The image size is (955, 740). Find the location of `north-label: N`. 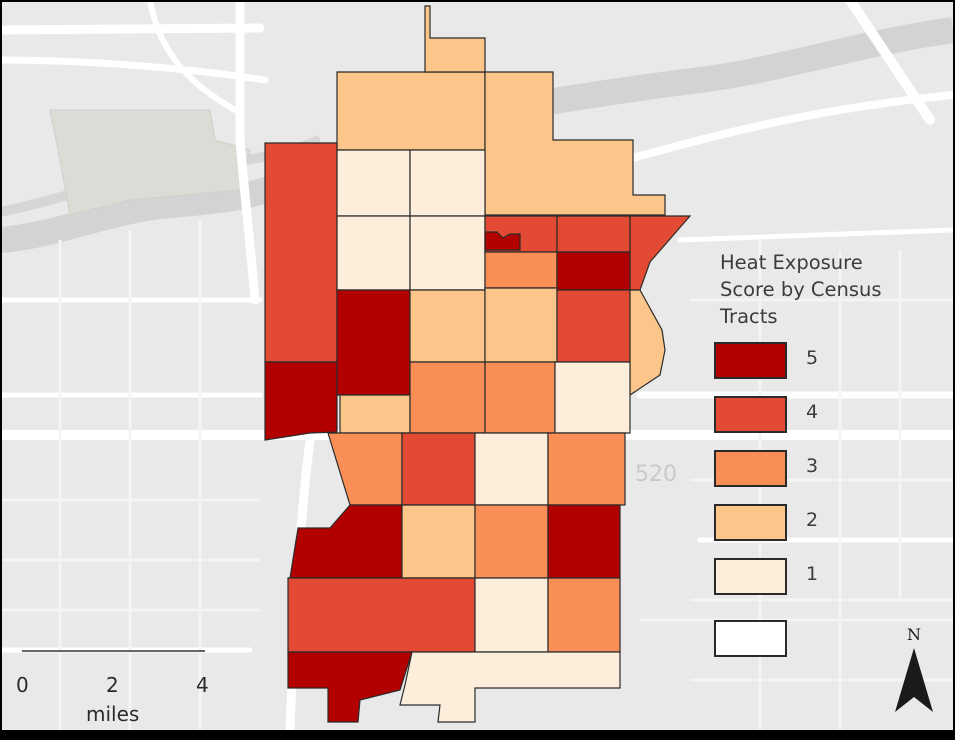

north-label: N is located at coordinates (914, 634).